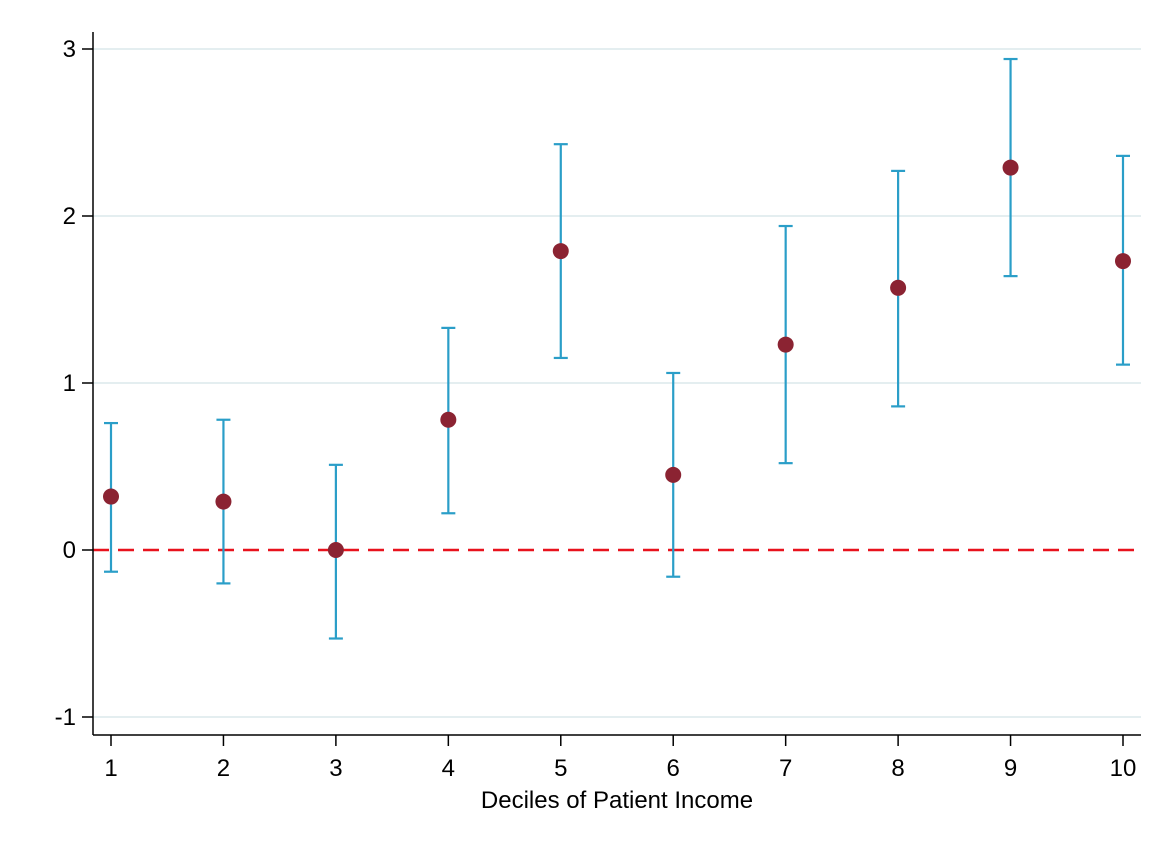  I want to click on y-tick-label-1: 1, so click(69, 383).